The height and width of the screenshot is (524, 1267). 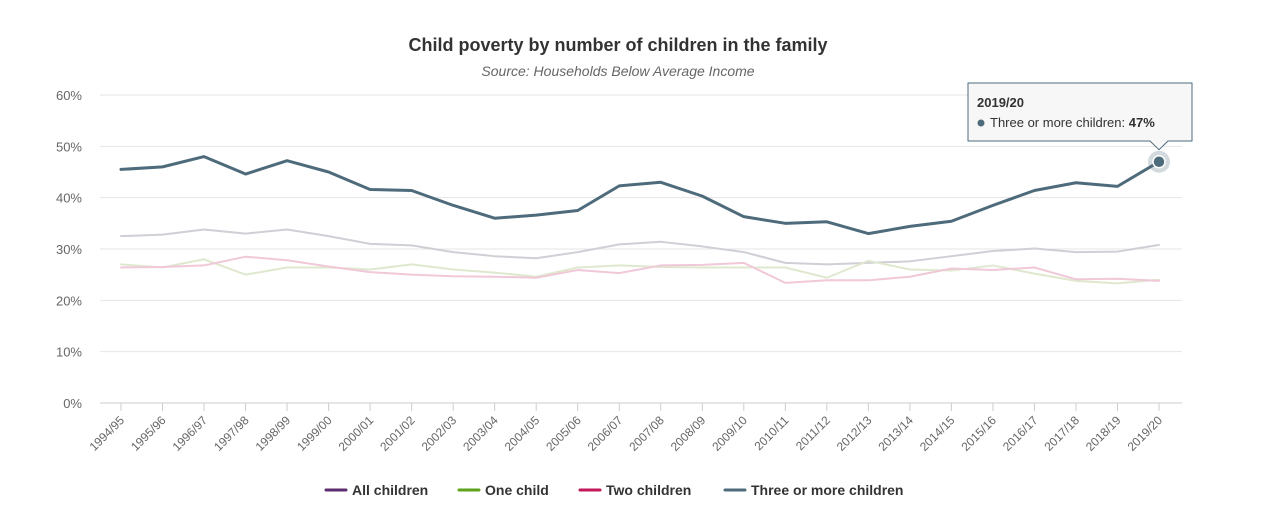 I want to click on legend-label: Three or more children, so click(x=827, y=490).